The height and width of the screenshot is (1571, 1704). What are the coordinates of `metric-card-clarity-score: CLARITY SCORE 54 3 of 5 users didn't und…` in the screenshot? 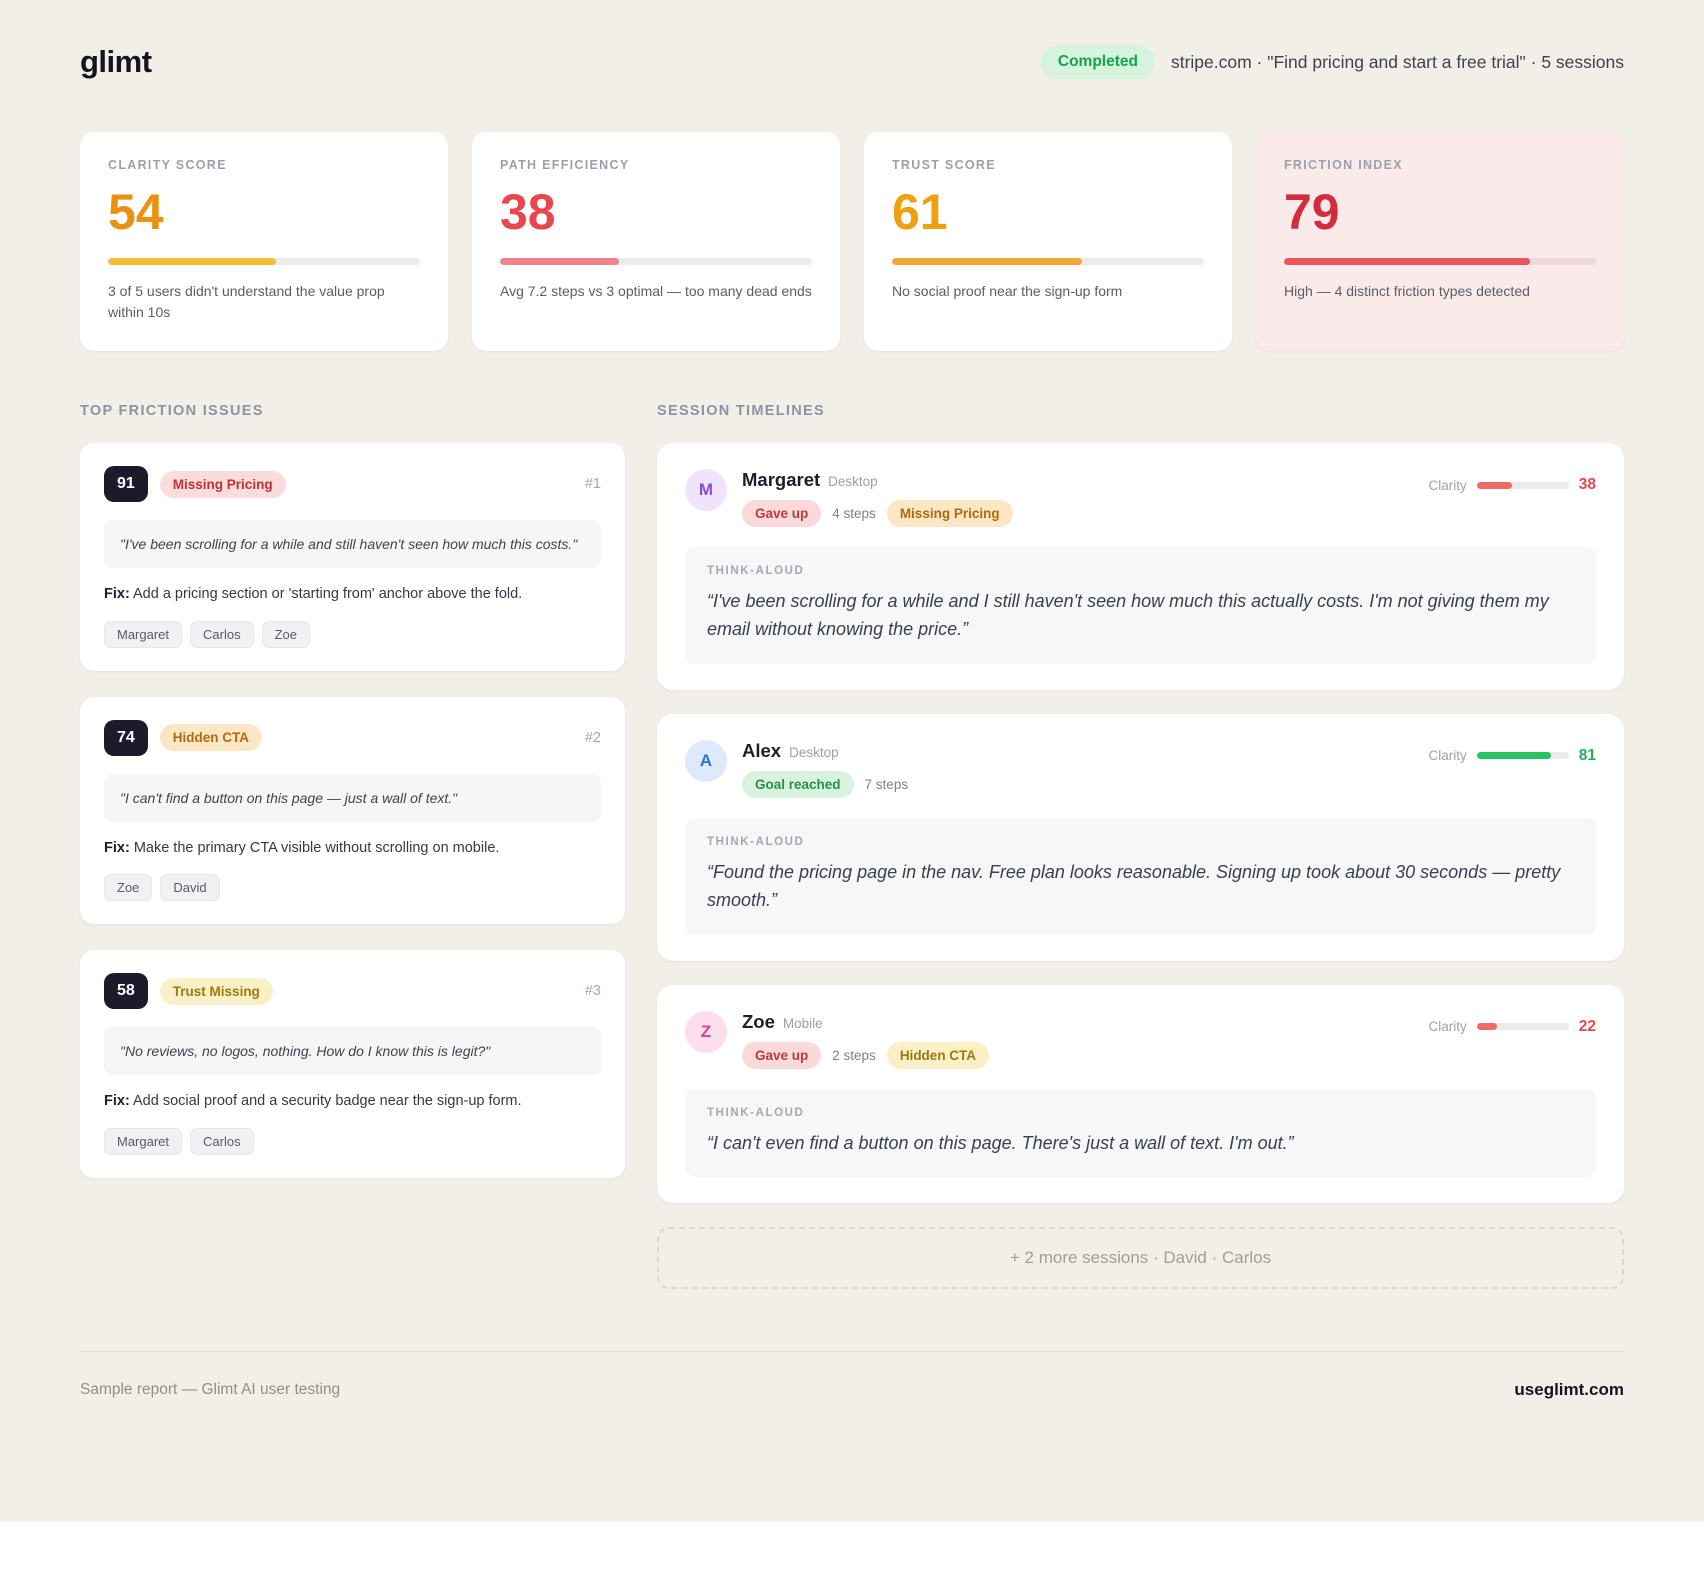 It's located at (264, 241).